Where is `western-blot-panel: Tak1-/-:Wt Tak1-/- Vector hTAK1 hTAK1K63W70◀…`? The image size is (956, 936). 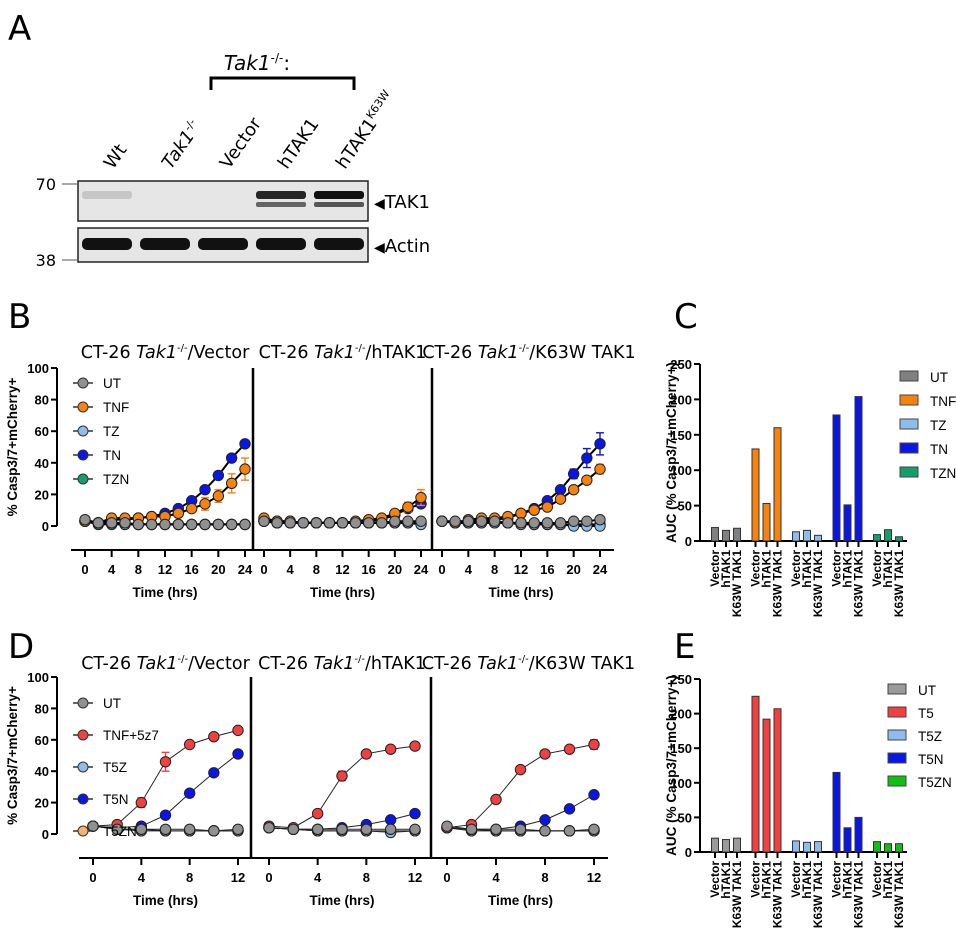
western-blot-panel: Tak1-/-:Wt Tak1-/- Vector hTAK1 hTAK1K63W70◀… is located at coordinates (233, 160).